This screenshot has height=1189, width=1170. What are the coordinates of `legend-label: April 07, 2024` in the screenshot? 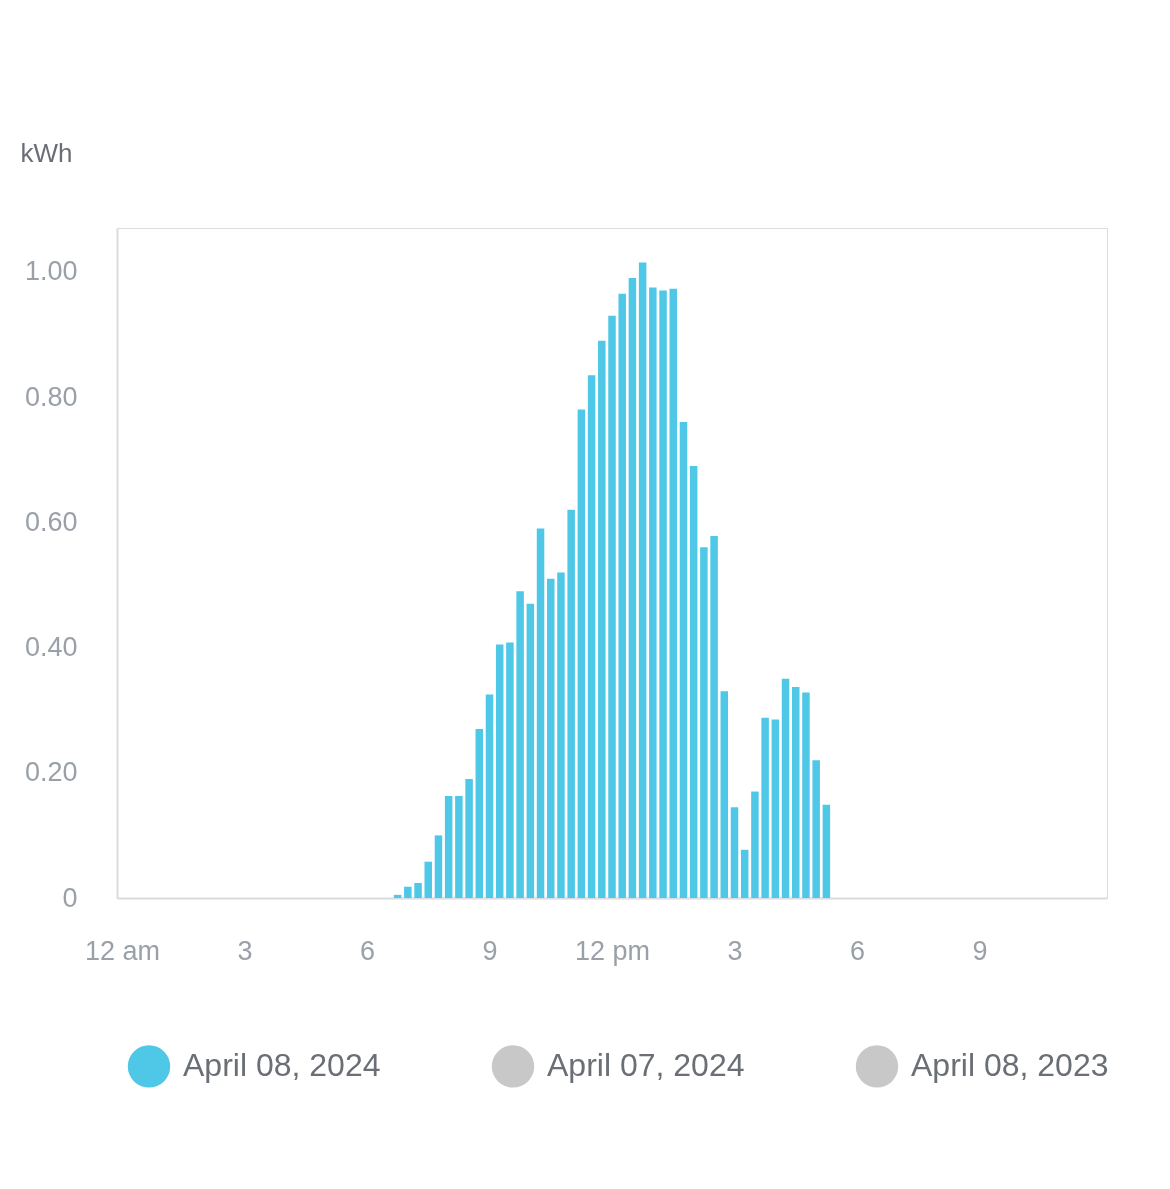 It's located at (646, 1065).